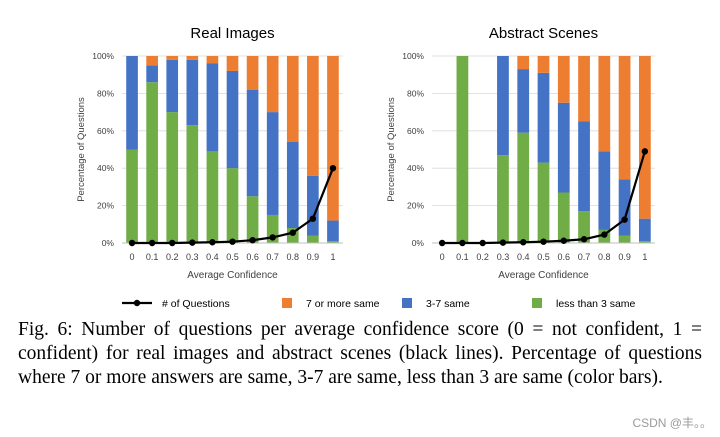  Describe the element at coordinates (543, 257) in the screenshot. I see `x-tick-label: 0.5` at that location.